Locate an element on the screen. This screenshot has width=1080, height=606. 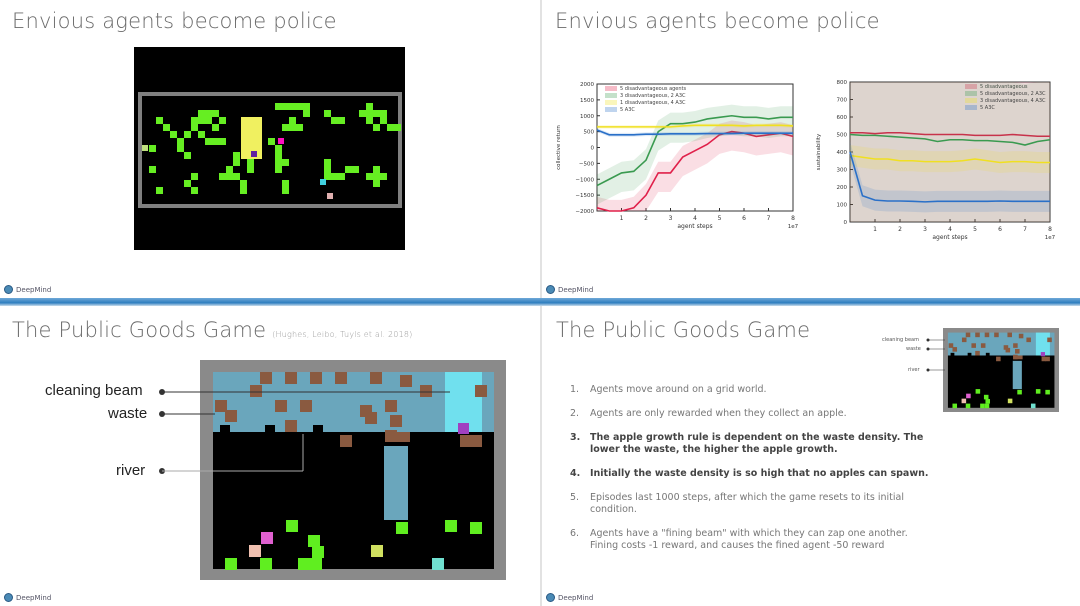
plot-area is located at coordinates (950, 152).